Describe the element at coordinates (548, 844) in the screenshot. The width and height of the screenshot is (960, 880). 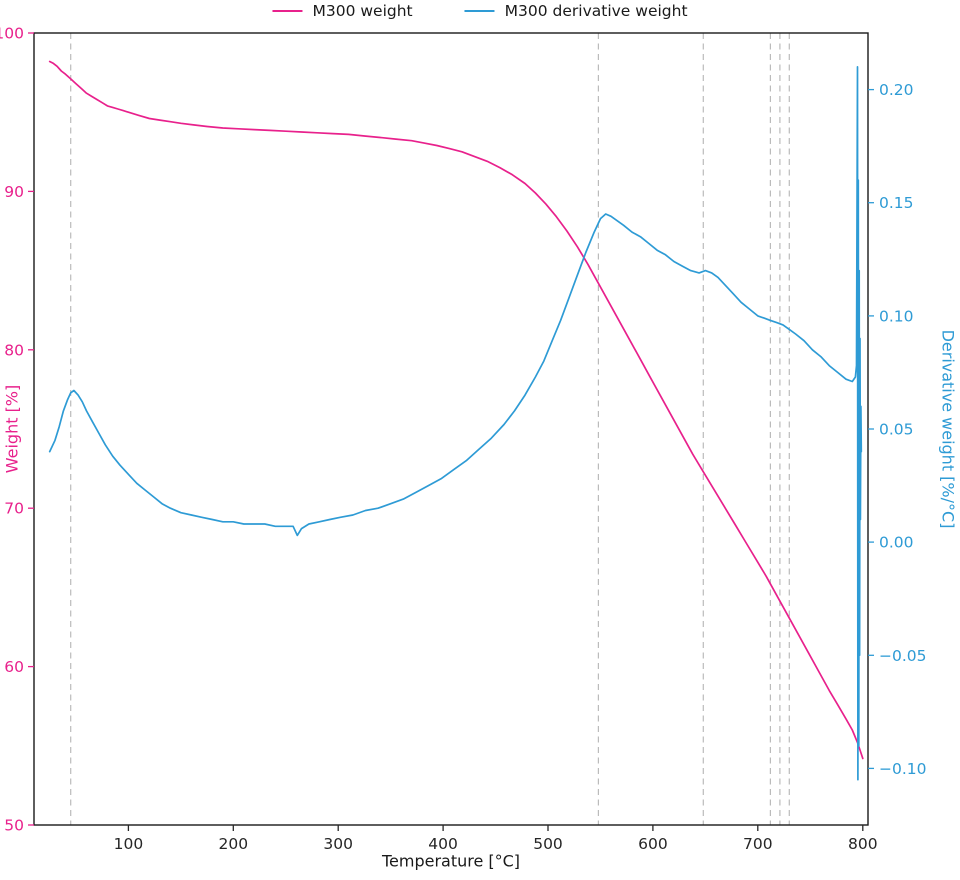
I see `svg-text: 500` at that location.